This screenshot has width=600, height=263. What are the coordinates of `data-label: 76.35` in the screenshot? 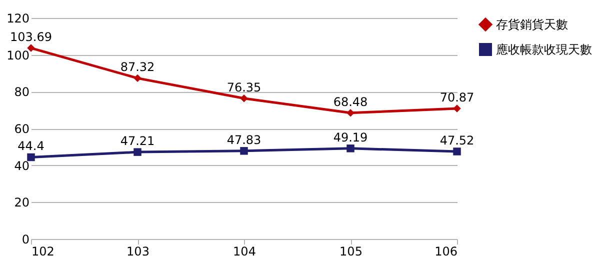 It's located at (244, 87).